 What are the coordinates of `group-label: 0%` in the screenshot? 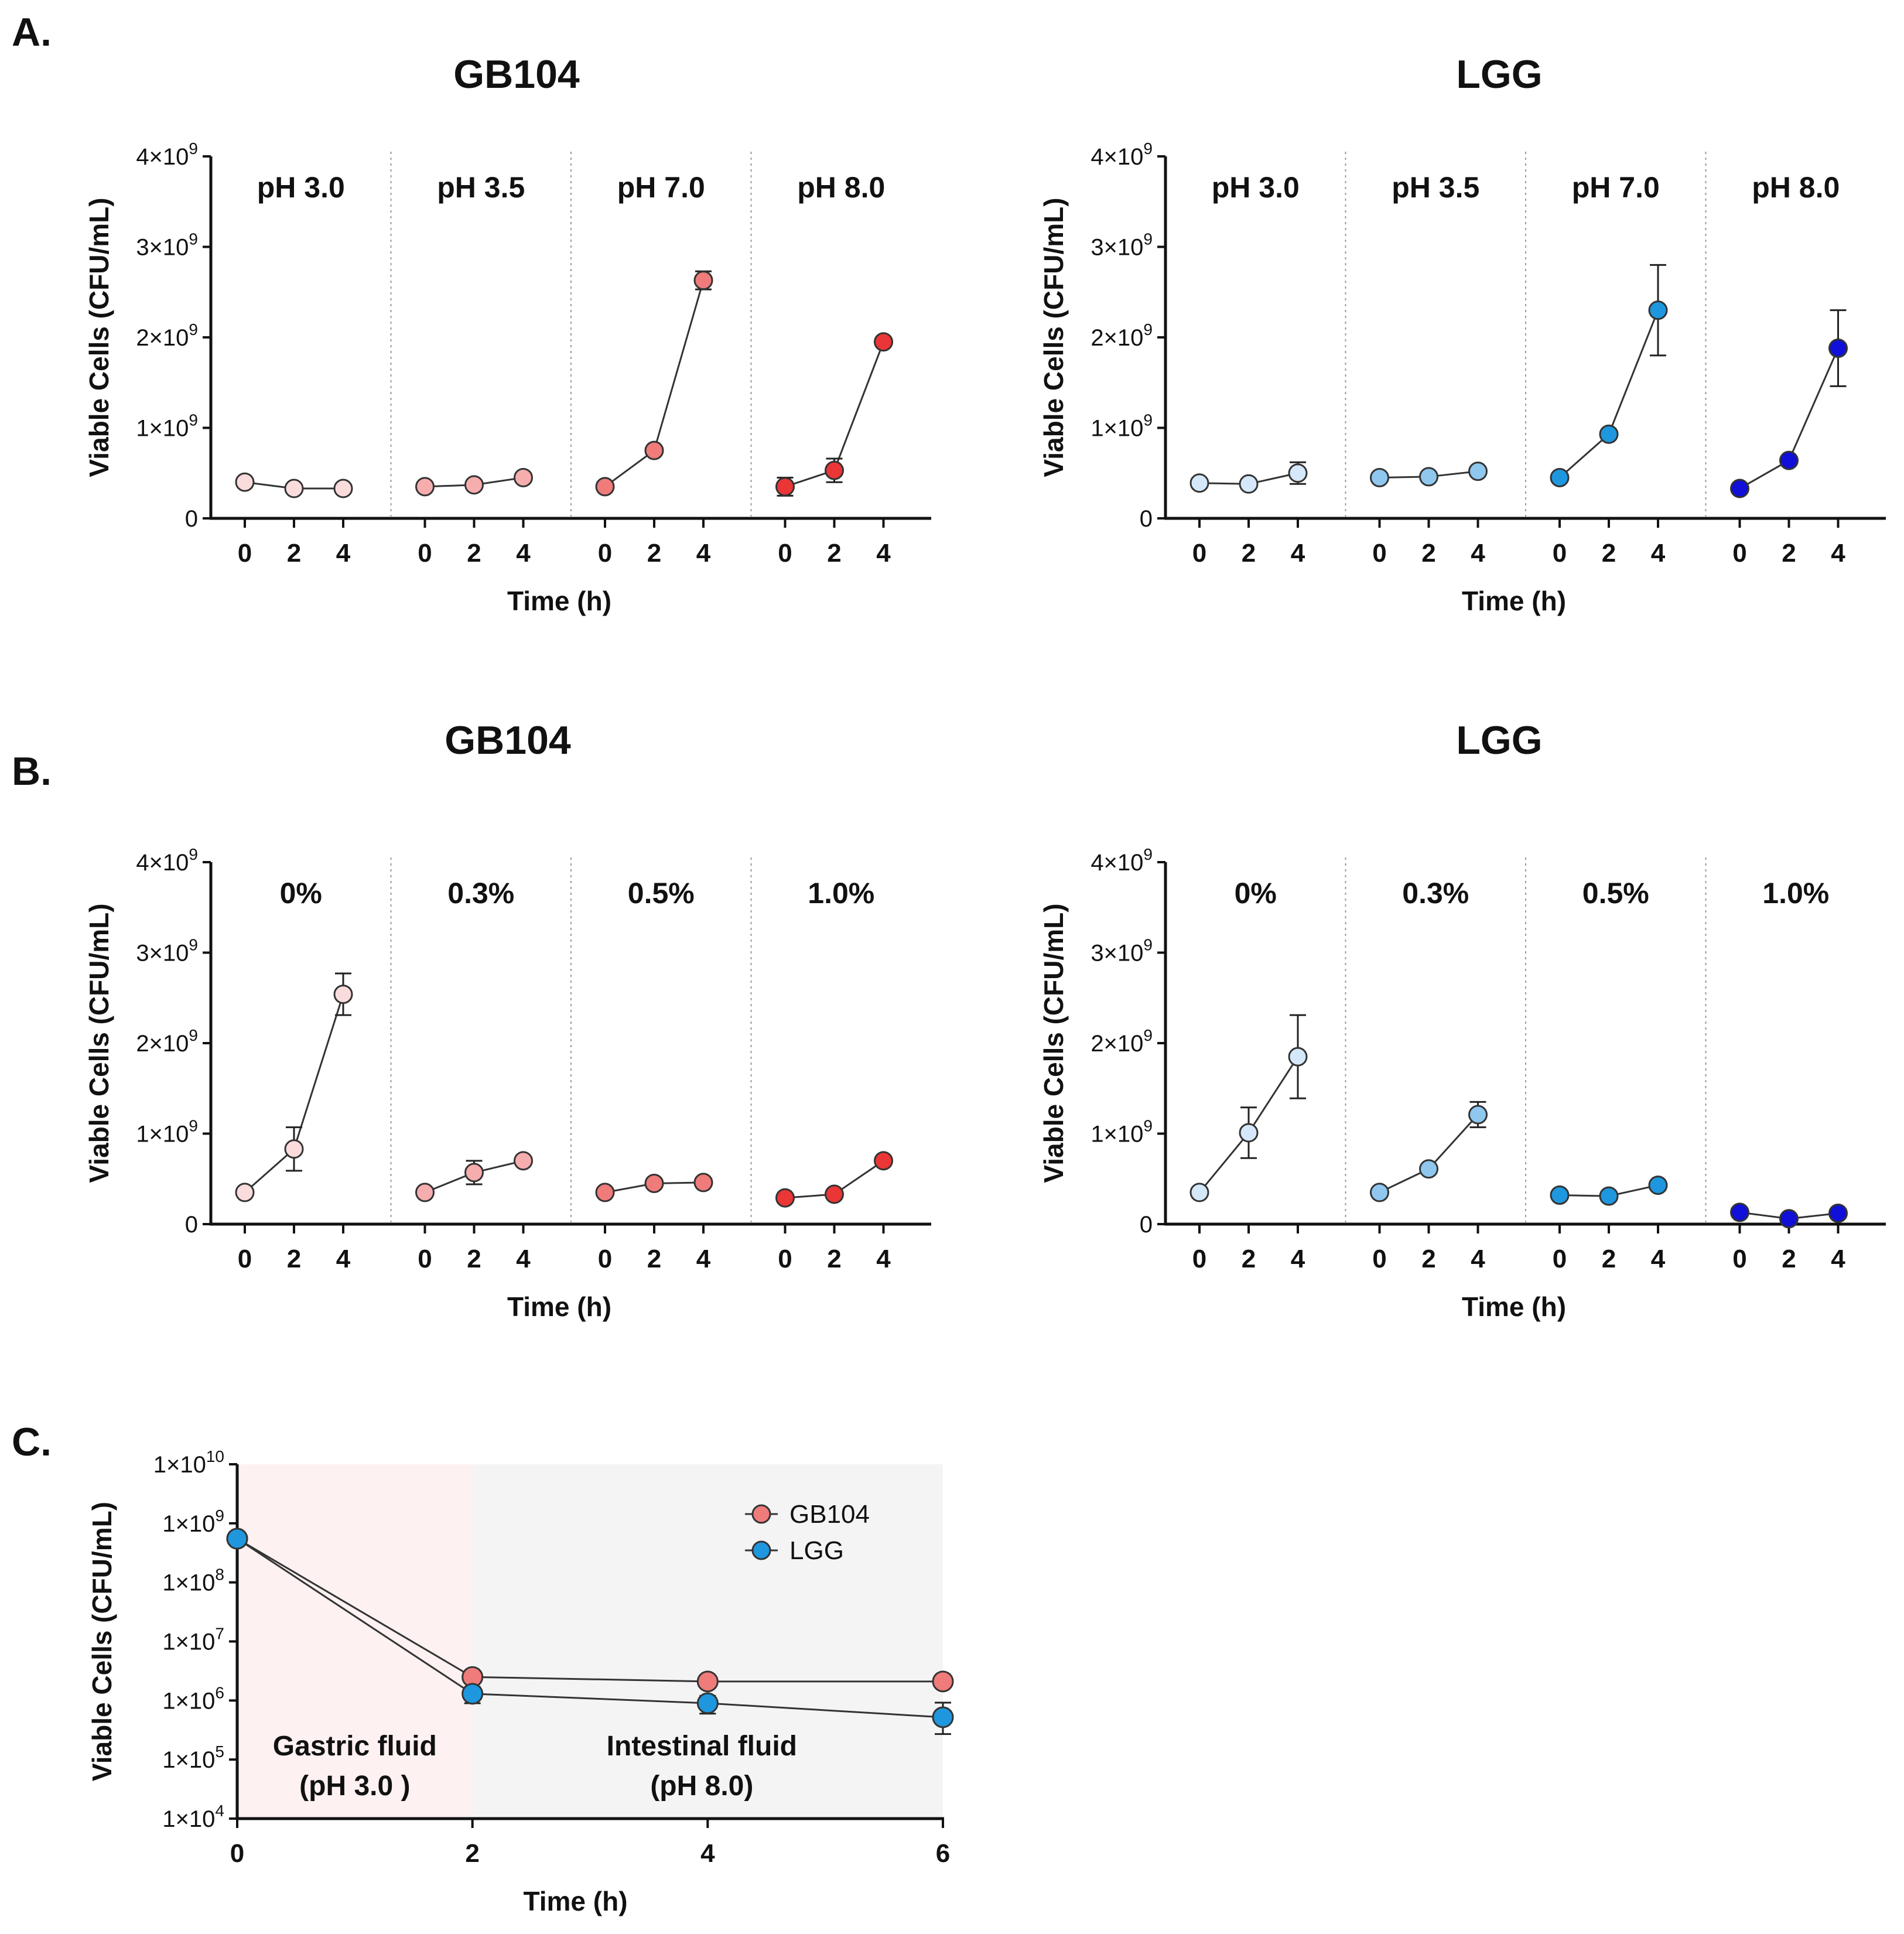 It's located at (1256, 894).